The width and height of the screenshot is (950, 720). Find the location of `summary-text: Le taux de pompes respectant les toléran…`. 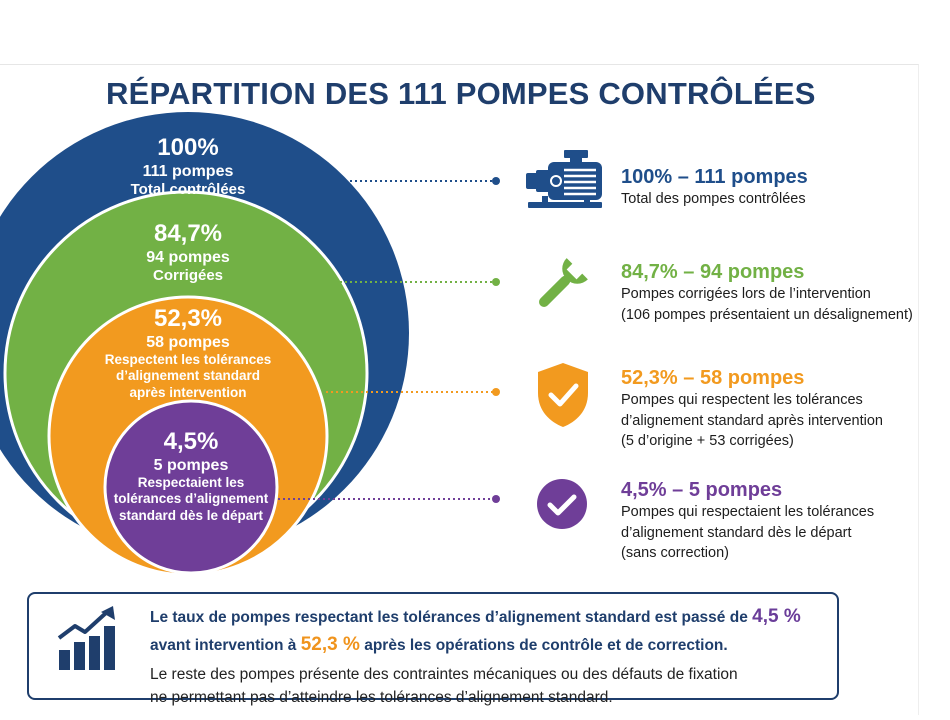

summary-text: Le taux de pompes respectant les toléran… is located at coordinates (451, 617).